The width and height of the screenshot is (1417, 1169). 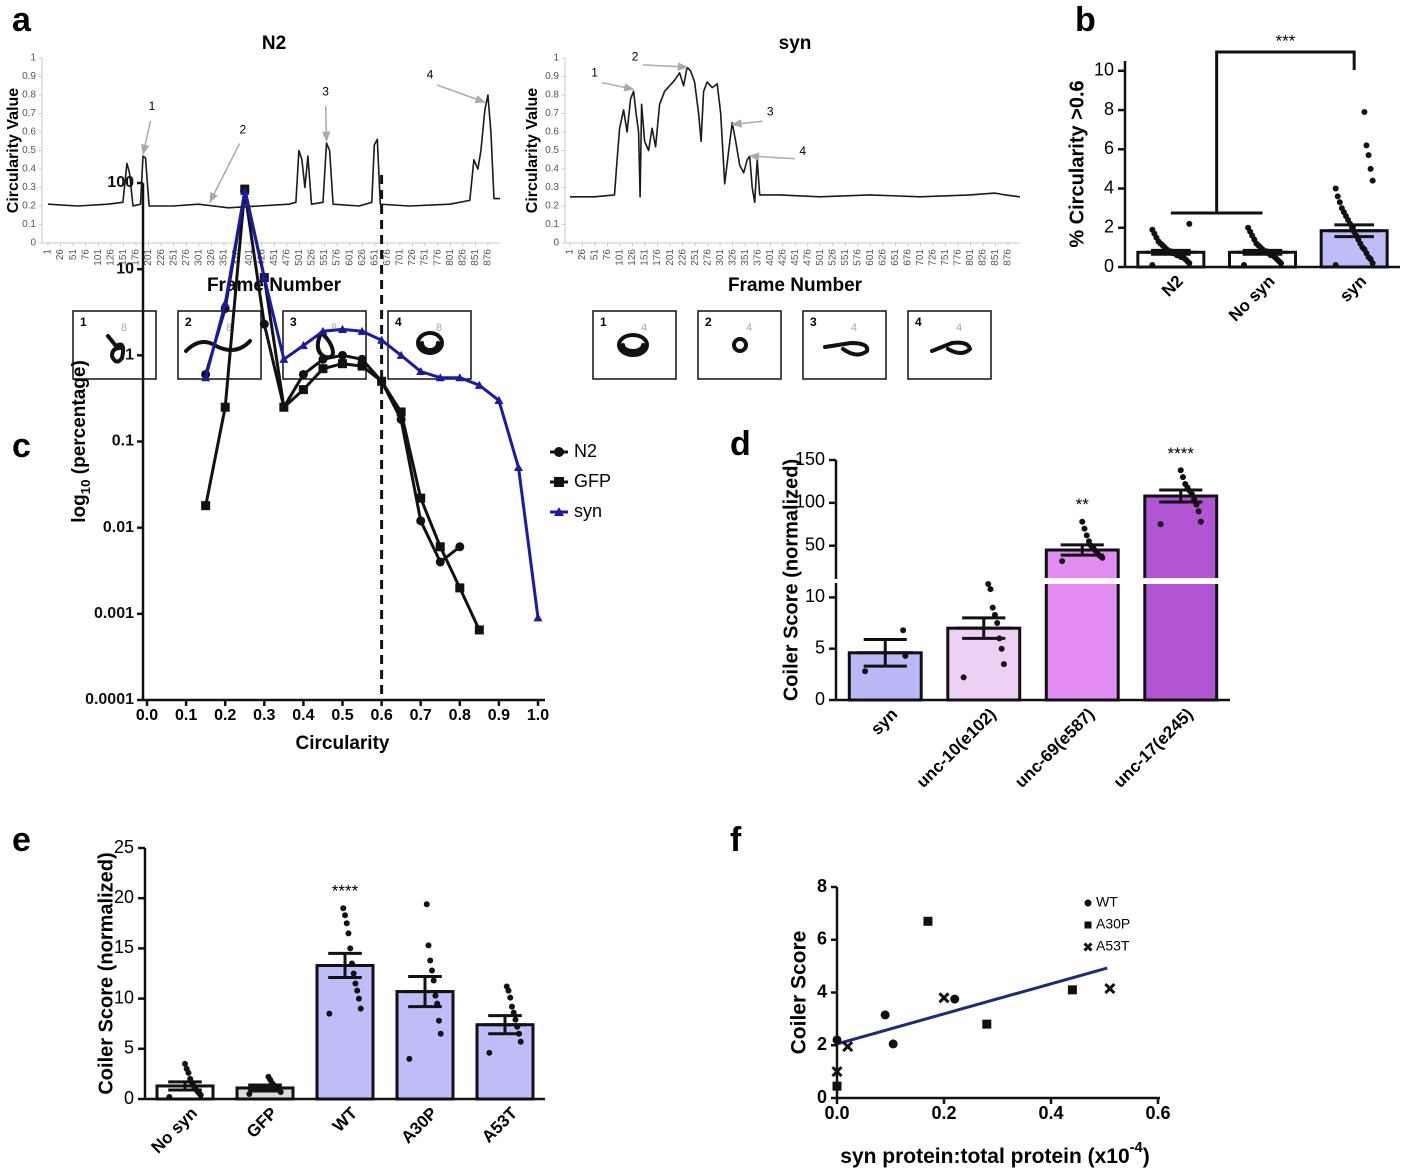 What do you see at coordinates (147, 715) in the screenshot?
I see `x-tick-label: 0.0` at bounding box center [147, 715].